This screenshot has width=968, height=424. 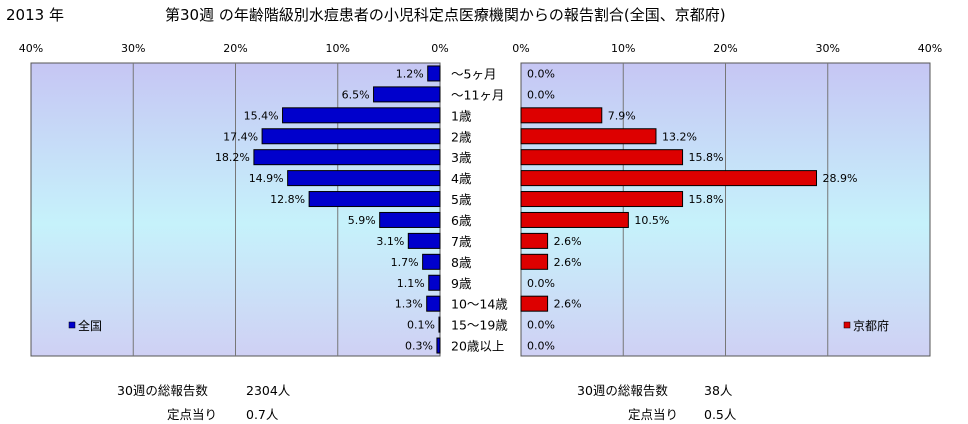 I want to click on left-tick-label: 40%, so click(x=31, y=48).